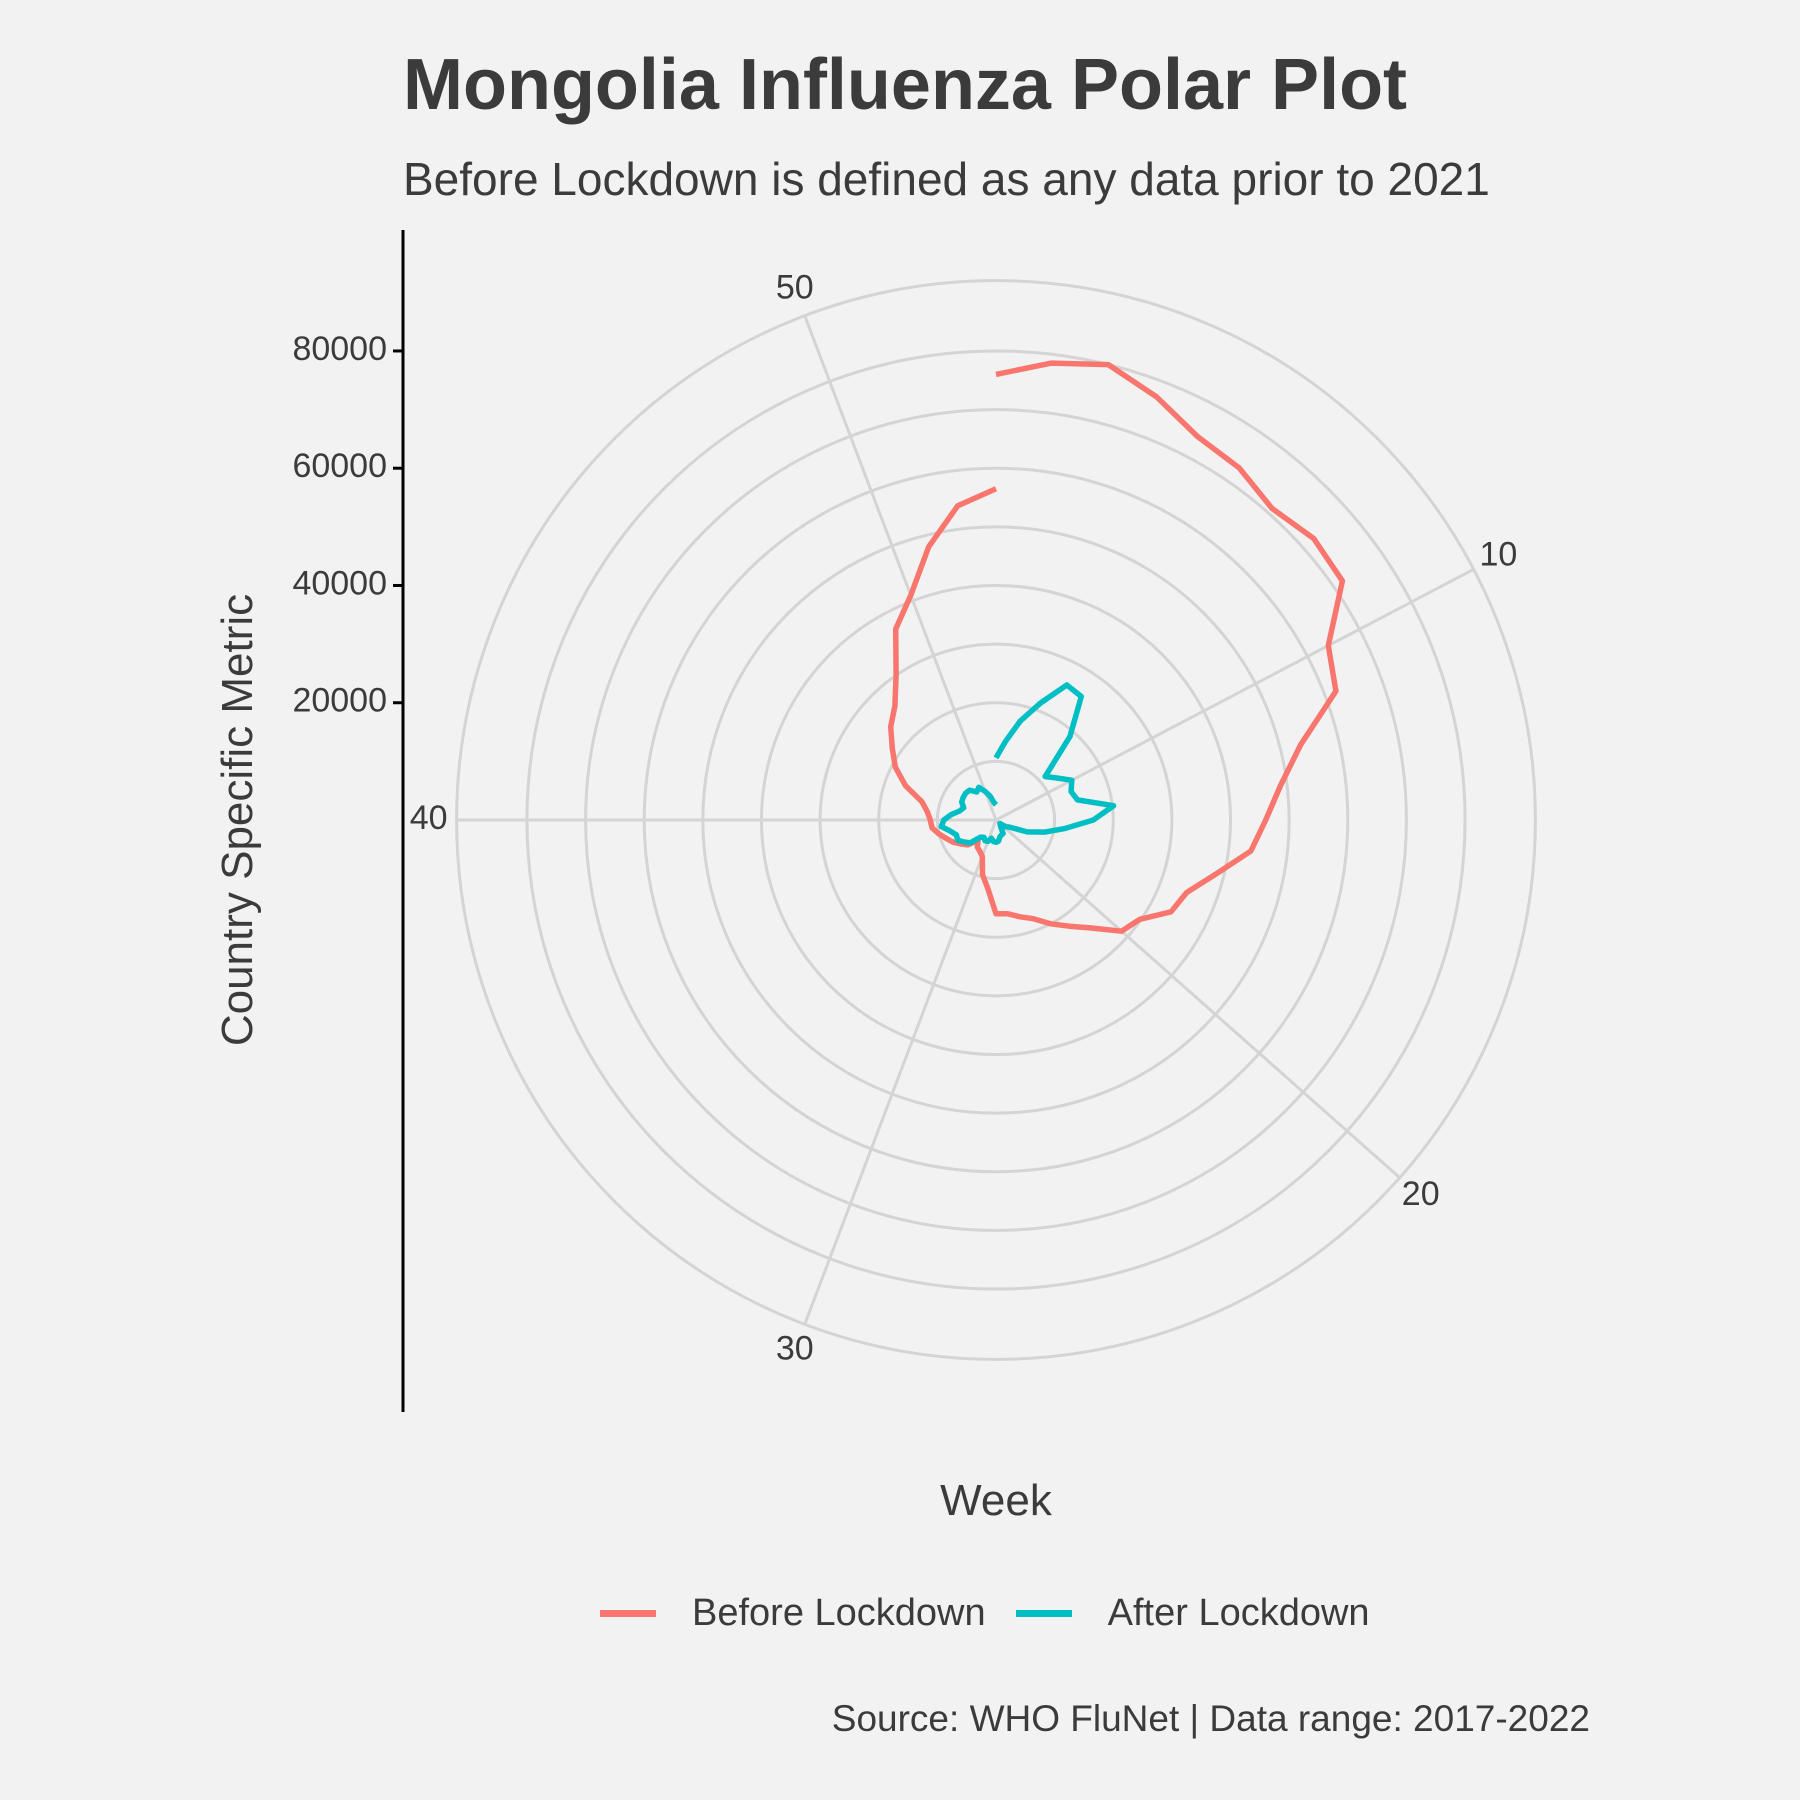  What do you see at coordinates (839, 1613) in the screenshot?
I see `legend-label-before: Before Lockdown` at bounding box center [839, 1613].